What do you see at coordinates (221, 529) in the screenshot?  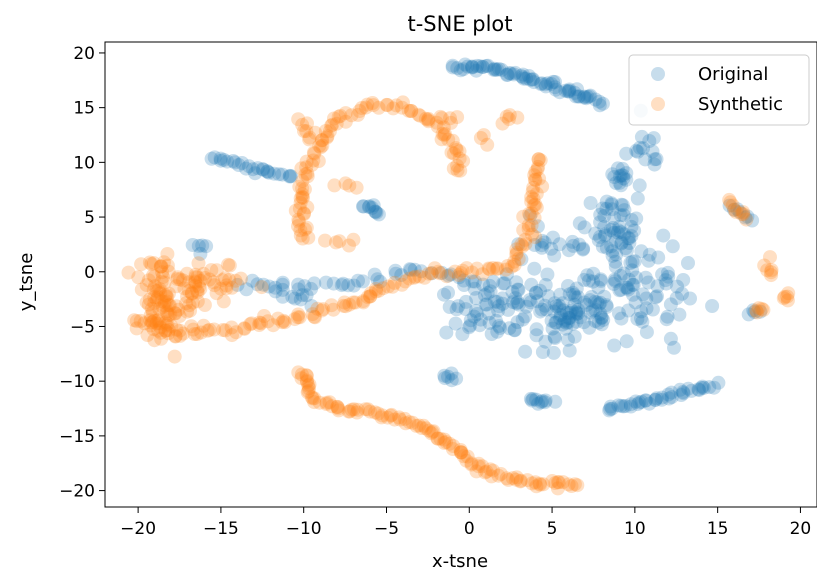 I see `x-tick-label: −15` at bounding box center [221, 529].